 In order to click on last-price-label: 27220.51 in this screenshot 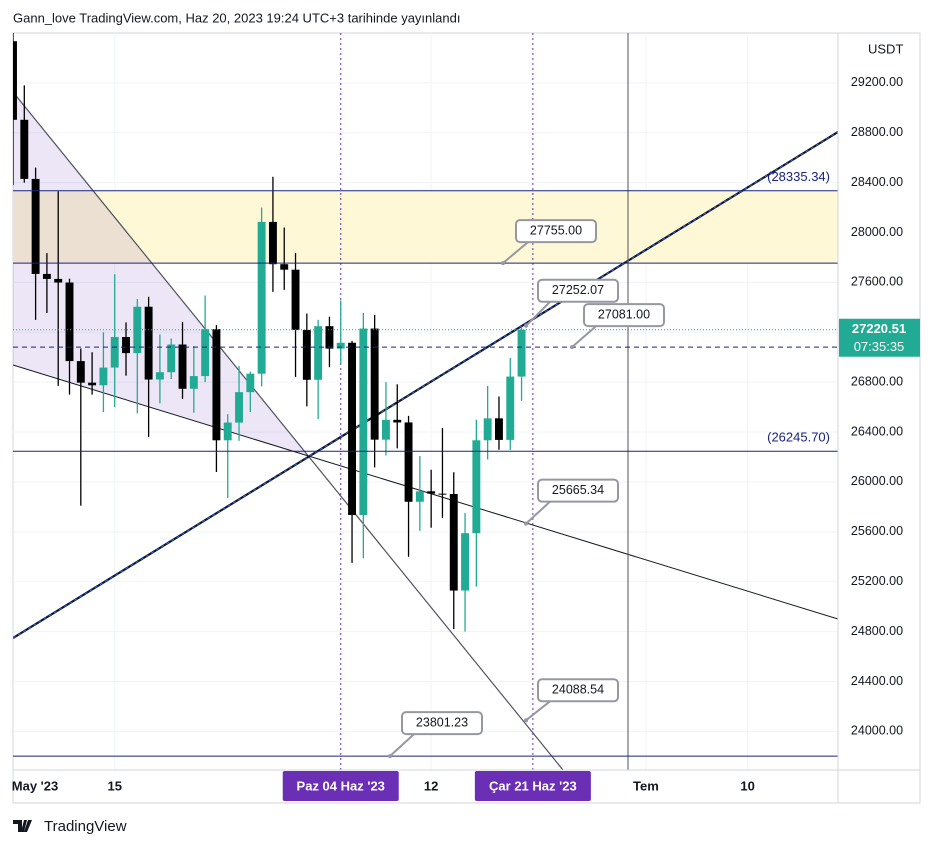, I will do `click(879, 328)`.